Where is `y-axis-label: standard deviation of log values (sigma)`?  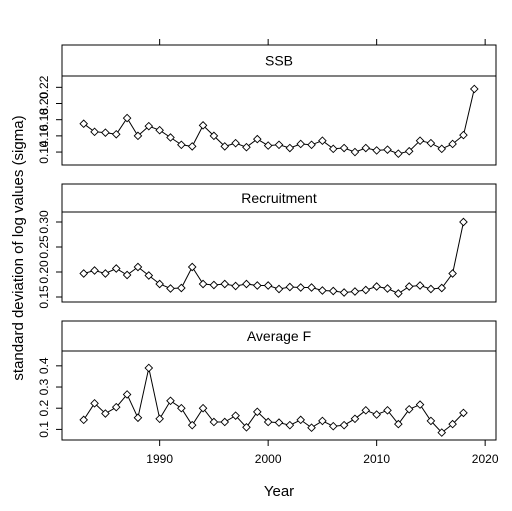
y-axis-label: standard deviation of log values (sigma) is located at coordinates (18, 247).